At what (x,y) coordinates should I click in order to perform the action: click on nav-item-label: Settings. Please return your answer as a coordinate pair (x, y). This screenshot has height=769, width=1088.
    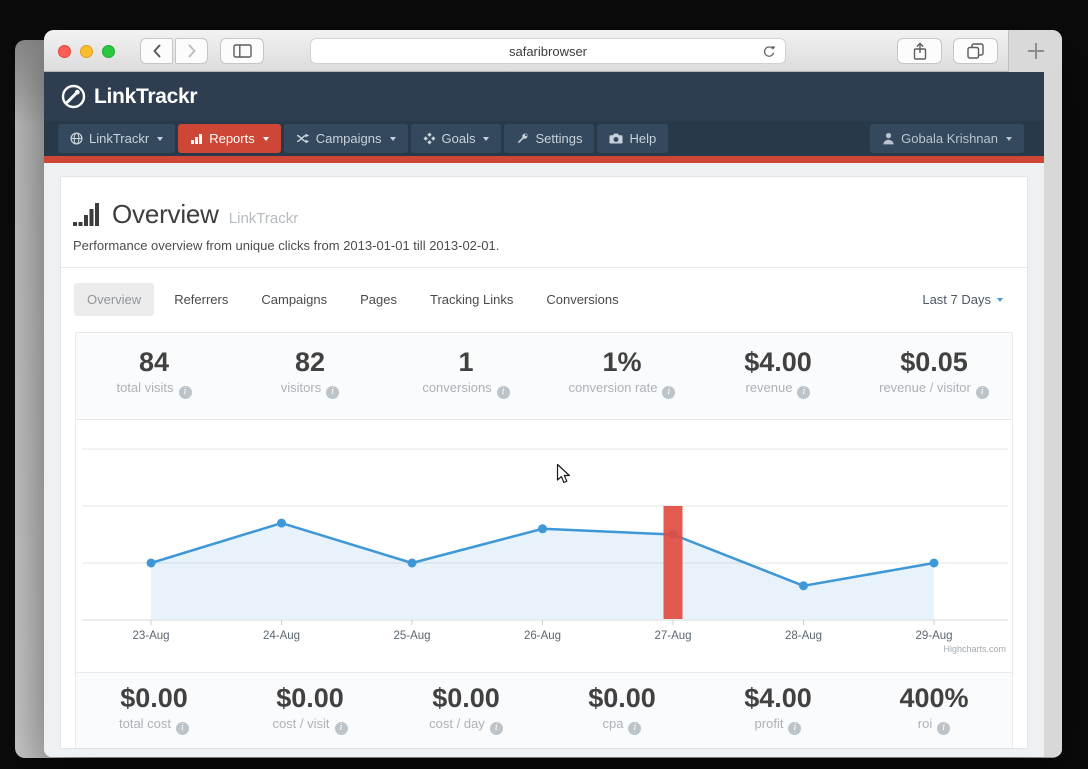
    Looking at the image, I should click on (559, 138).